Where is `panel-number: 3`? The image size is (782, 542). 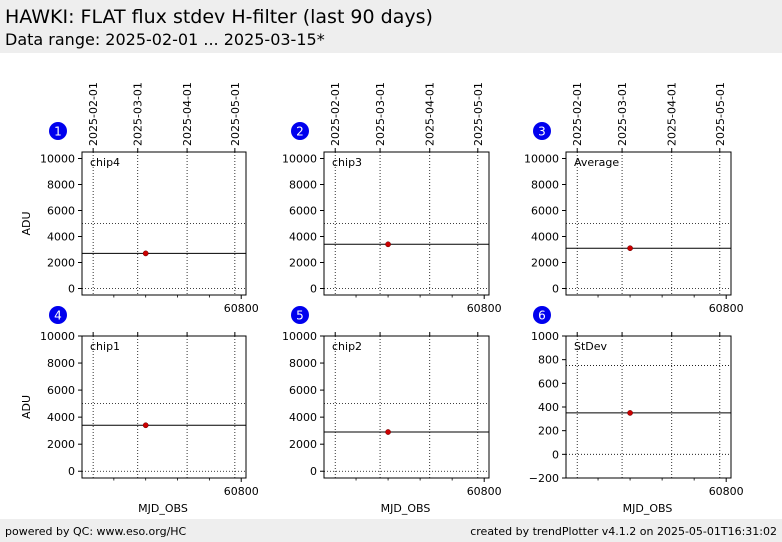 panel-number: 3 is located at coordinates (542, 132).